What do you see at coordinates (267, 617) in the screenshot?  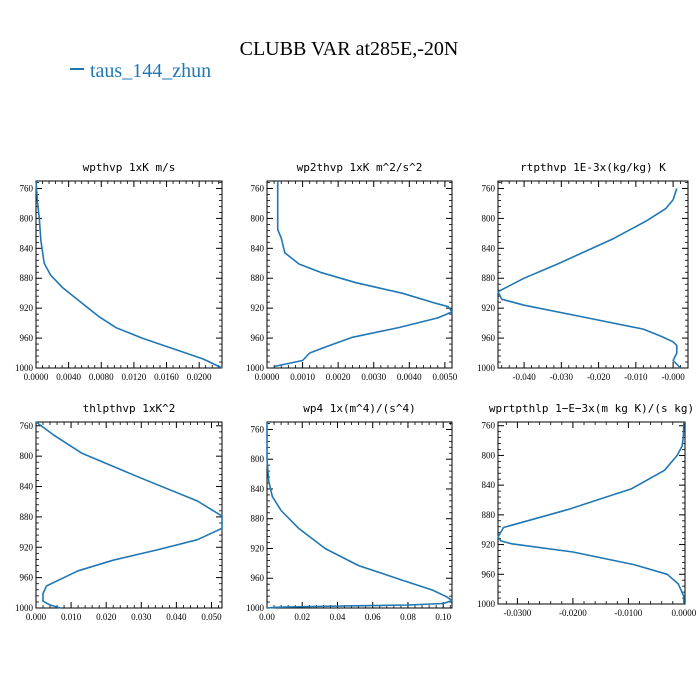 I see `x-tick-label: 0.00` at bounding box center [267, 617].